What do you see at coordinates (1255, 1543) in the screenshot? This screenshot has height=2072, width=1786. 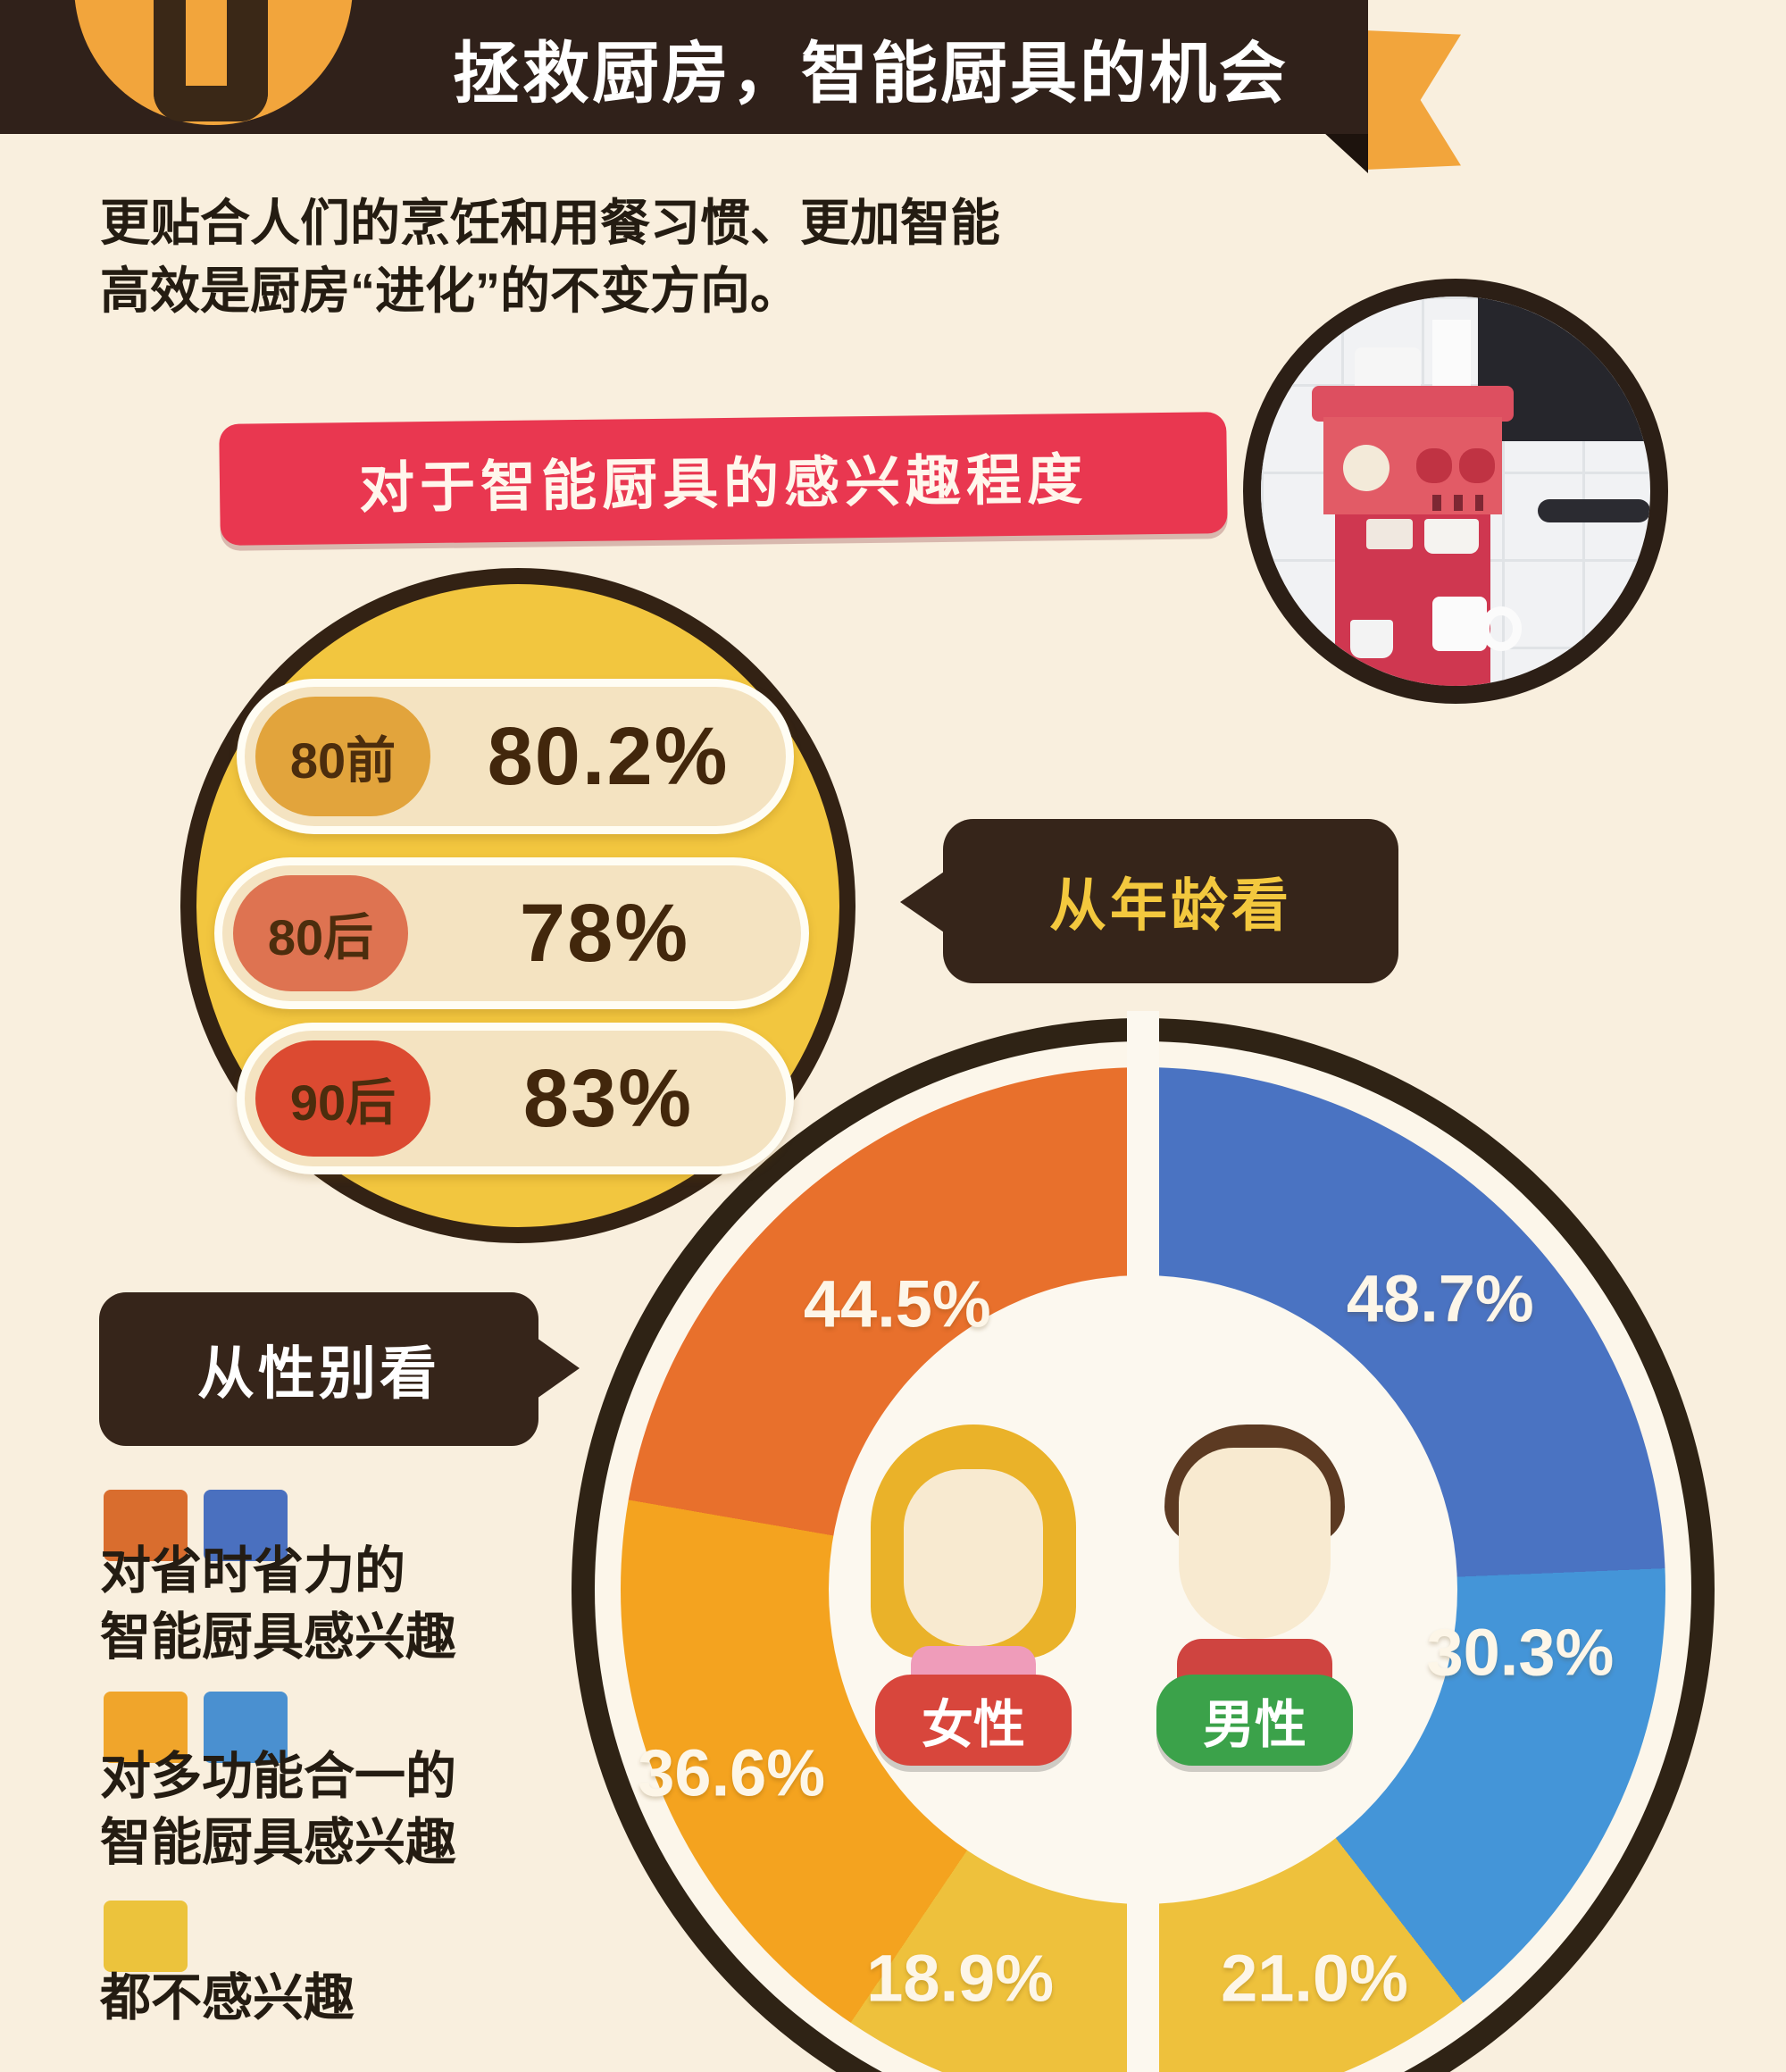 I see `male-face-icon` at bounding box center [1255, 1543].